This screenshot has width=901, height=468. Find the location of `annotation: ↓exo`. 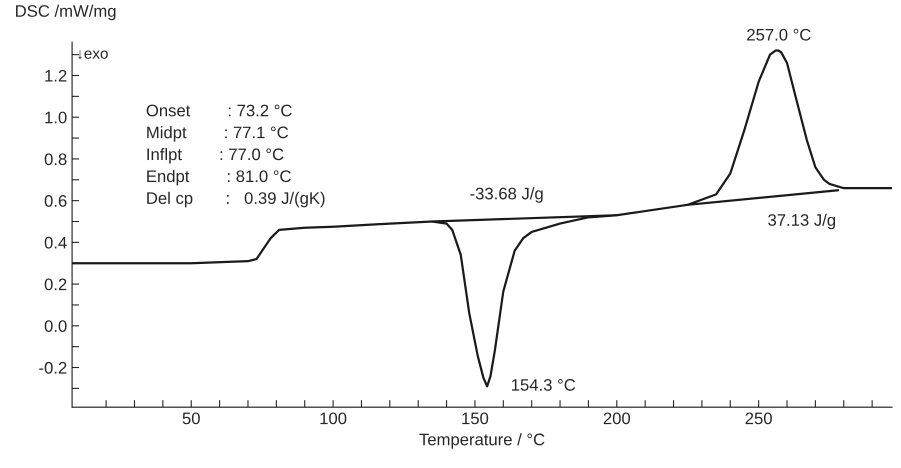

annotation: ↓exo is located at coordinates (93, 55).